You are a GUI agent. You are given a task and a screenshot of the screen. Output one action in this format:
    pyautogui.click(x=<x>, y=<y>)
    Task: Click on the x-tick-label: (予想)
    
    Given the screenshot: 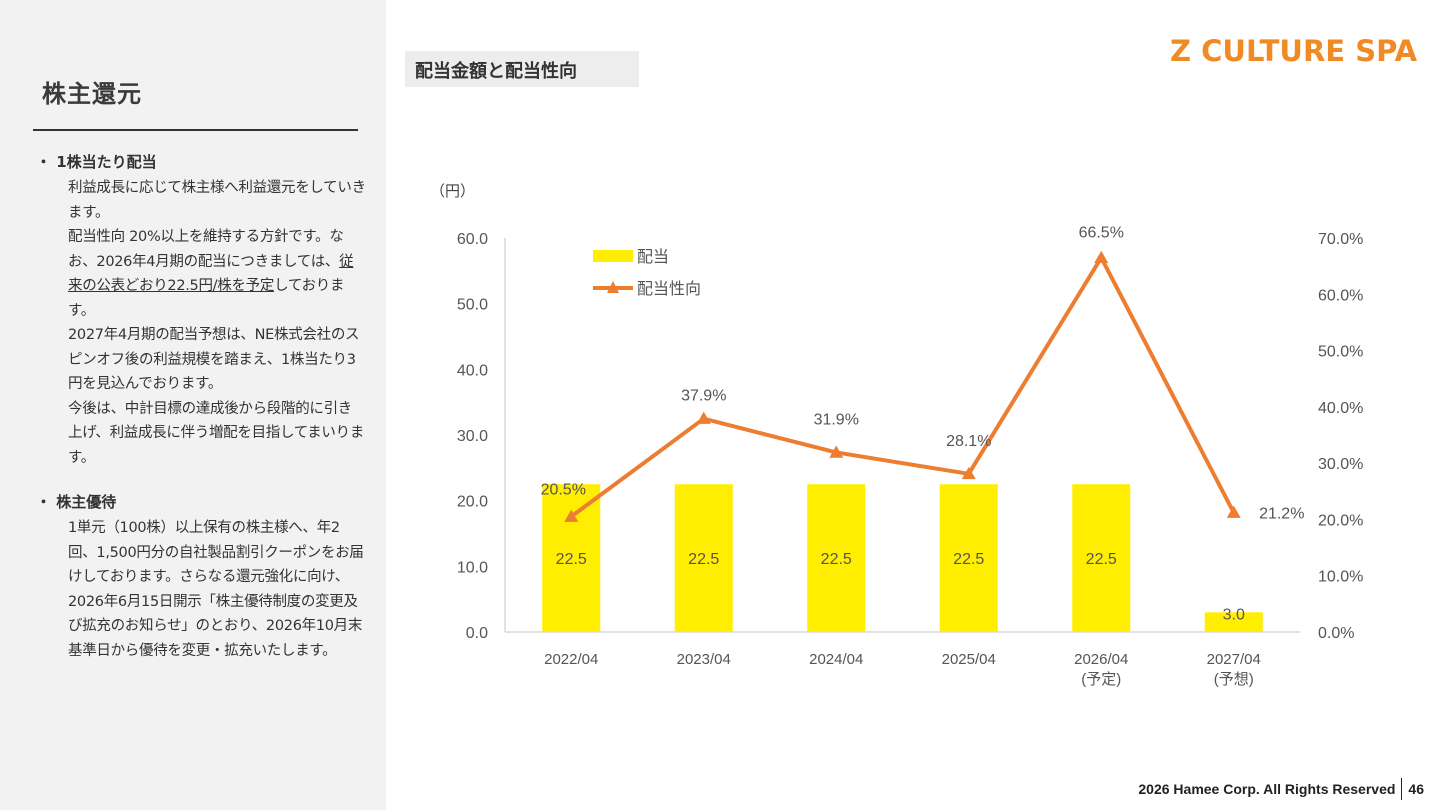 What is the action you would take?
    pyautogui.click(x=1234, y=679)
    